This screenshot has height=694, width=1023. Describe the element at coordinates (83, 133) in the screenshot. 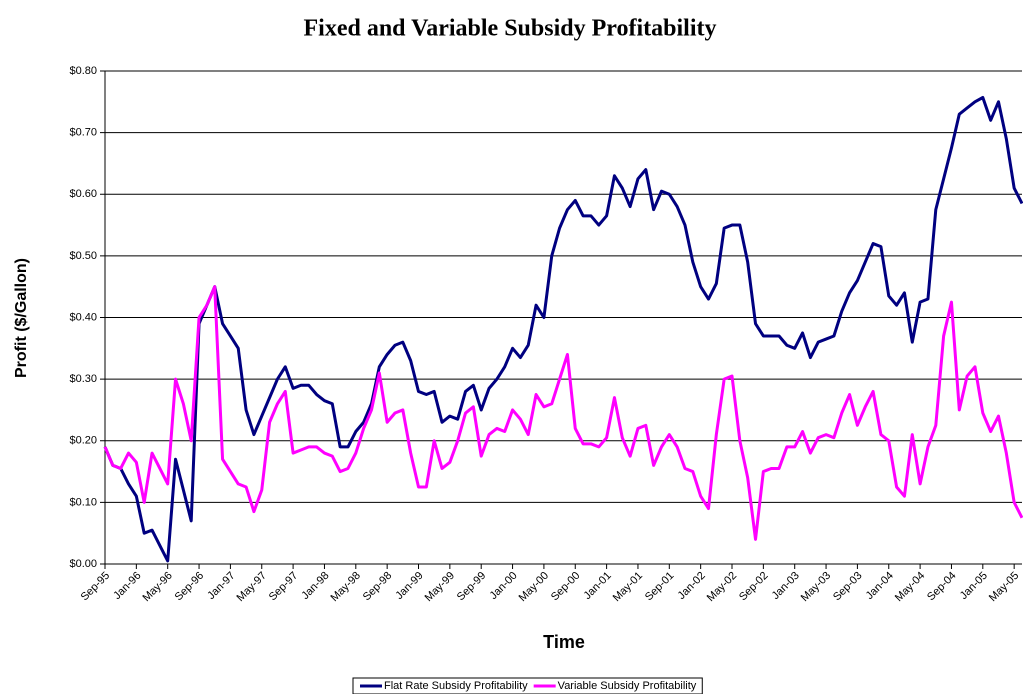

I see `y-tick-label: $0.70` at that location.